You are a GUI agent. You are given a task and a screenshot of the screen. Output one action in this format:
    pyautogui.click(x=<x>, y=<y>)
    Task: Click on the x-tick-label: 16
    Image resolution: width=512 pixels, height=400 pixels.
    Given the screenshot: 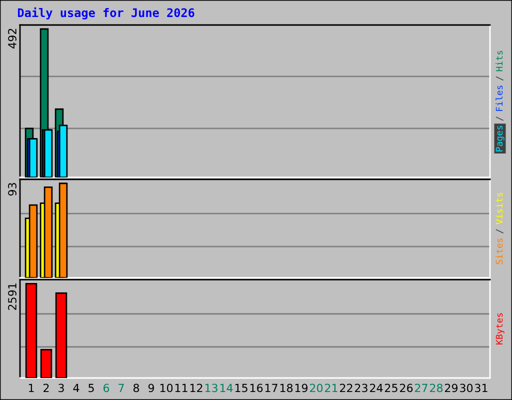 What is the action you would take?
    pyautogui.click(x=256, y=388)
    